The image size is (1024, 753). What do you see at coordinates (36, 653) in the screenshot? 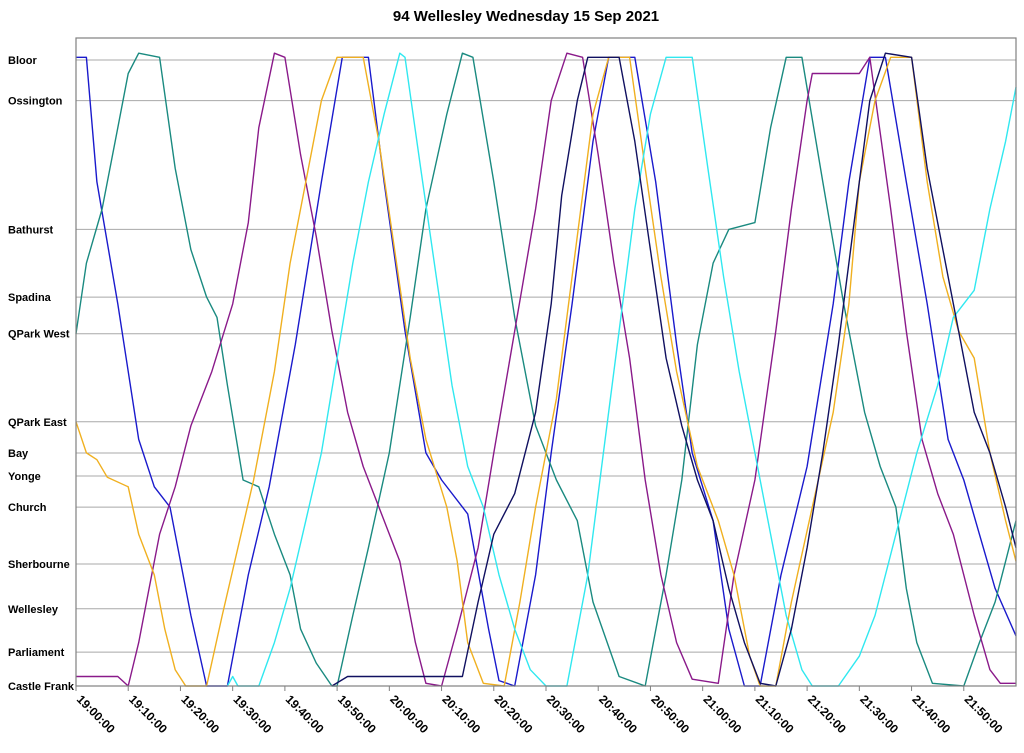
I see `stop-label: Parliament` at bounding box center [36, 653].